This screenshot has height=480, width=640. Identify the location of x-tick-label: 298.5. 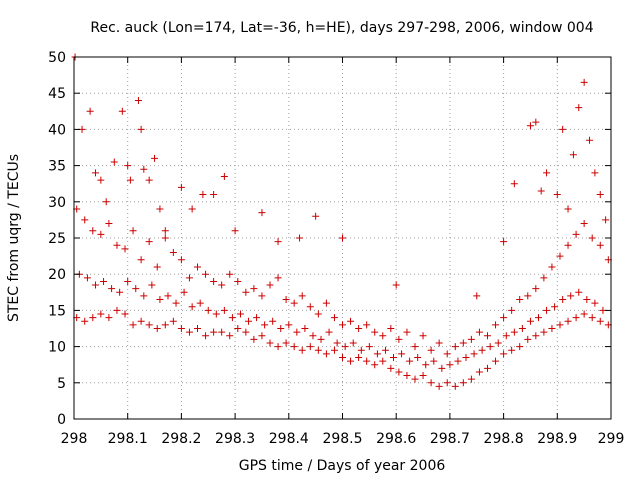
(342, 439).